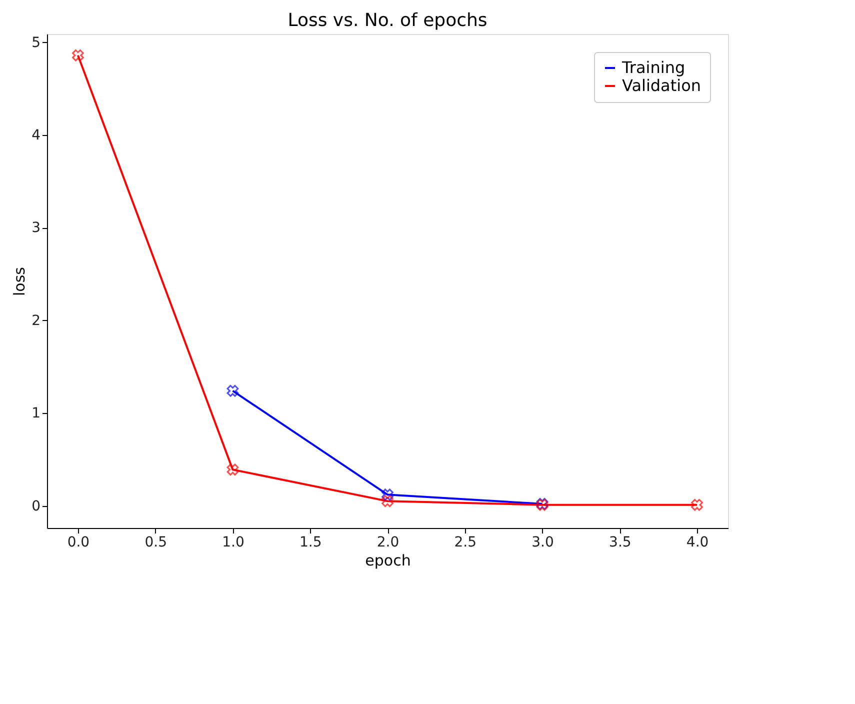  What do you see at coordinates (662, 85) in the screenshot?
I see `legend-label: Validation` at bounding box center [662, 85].